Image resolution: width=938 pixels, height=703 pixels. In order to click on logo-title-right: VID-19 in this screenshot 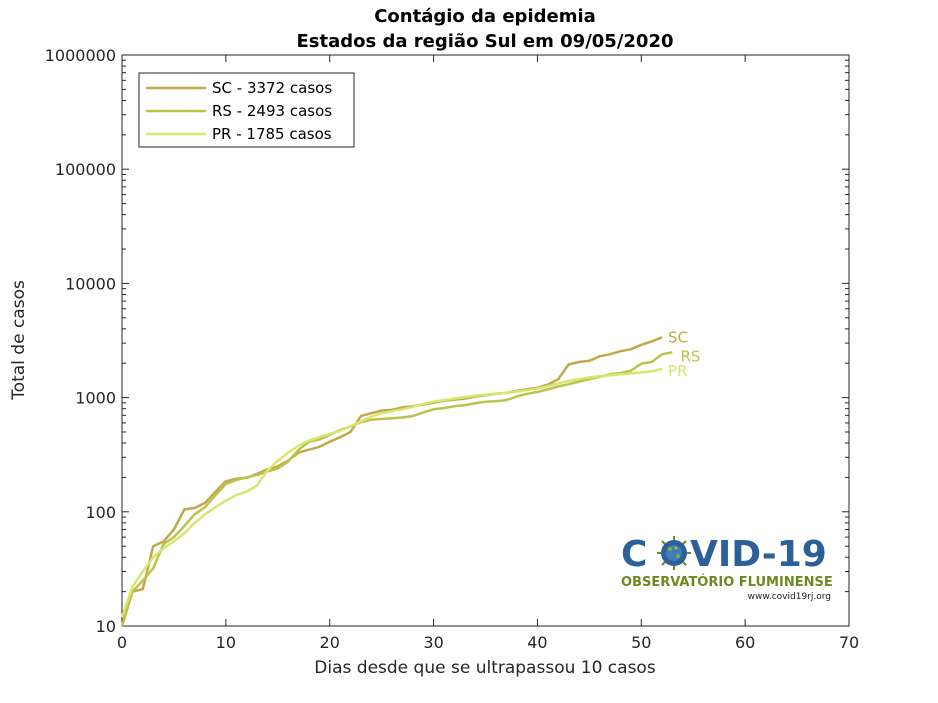, I will do `click(758, 554)`.